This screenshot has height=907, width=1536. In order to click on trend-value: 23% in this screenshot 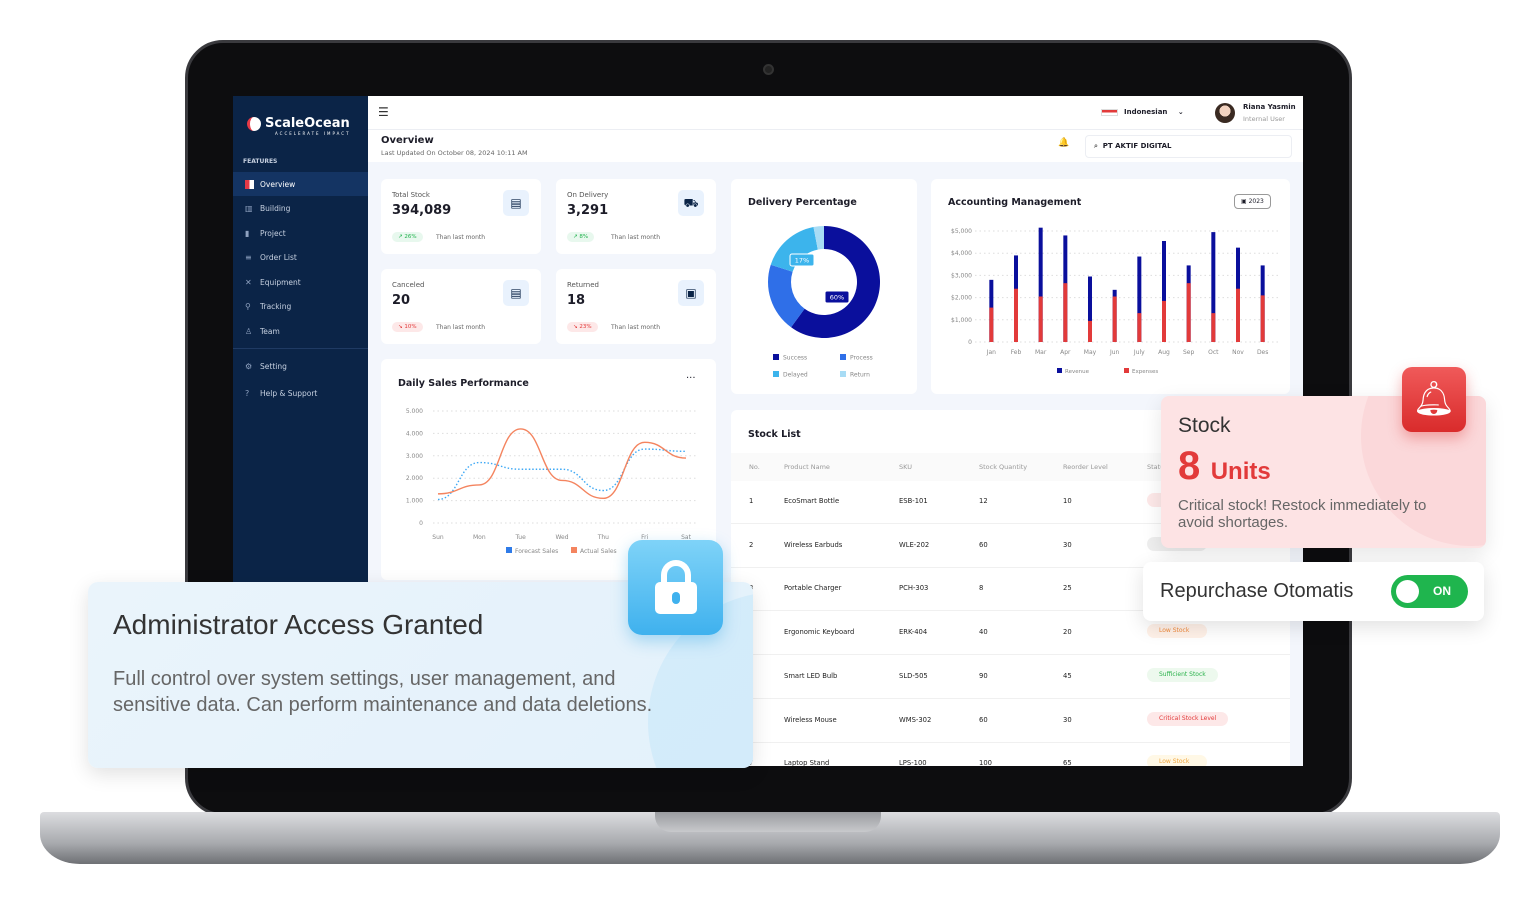, I will do `click(585, 327)`.